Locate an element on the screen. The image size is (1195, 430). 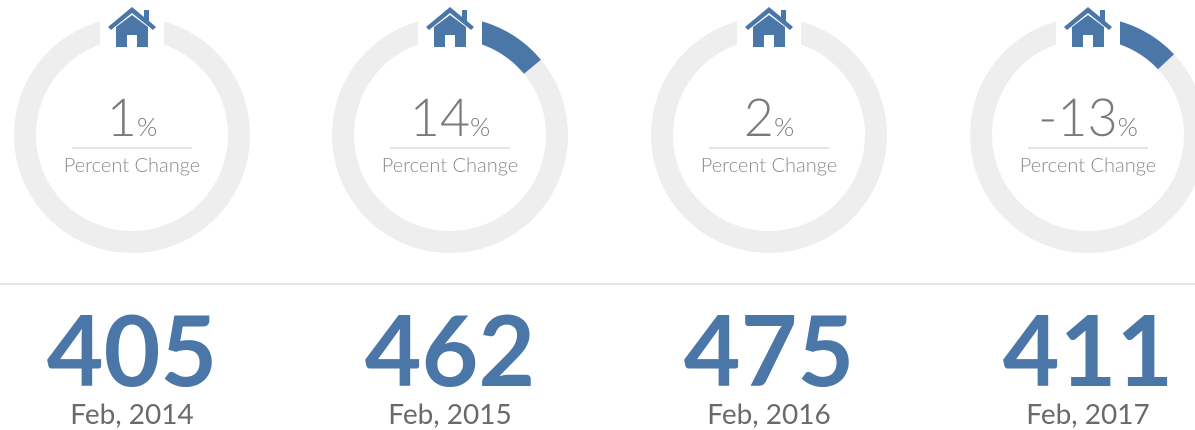
percent-text: 1% is located at coordinates (132, 117).